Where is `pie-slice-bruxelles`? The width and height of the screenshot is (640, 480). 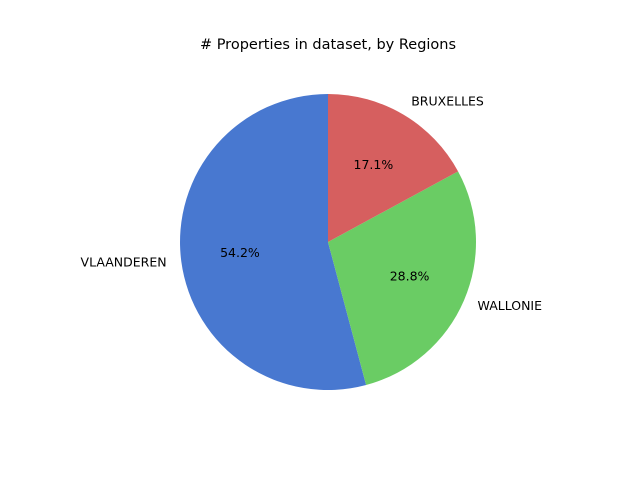 pie-slice-bruxelles is located at coordinates (393, 168).